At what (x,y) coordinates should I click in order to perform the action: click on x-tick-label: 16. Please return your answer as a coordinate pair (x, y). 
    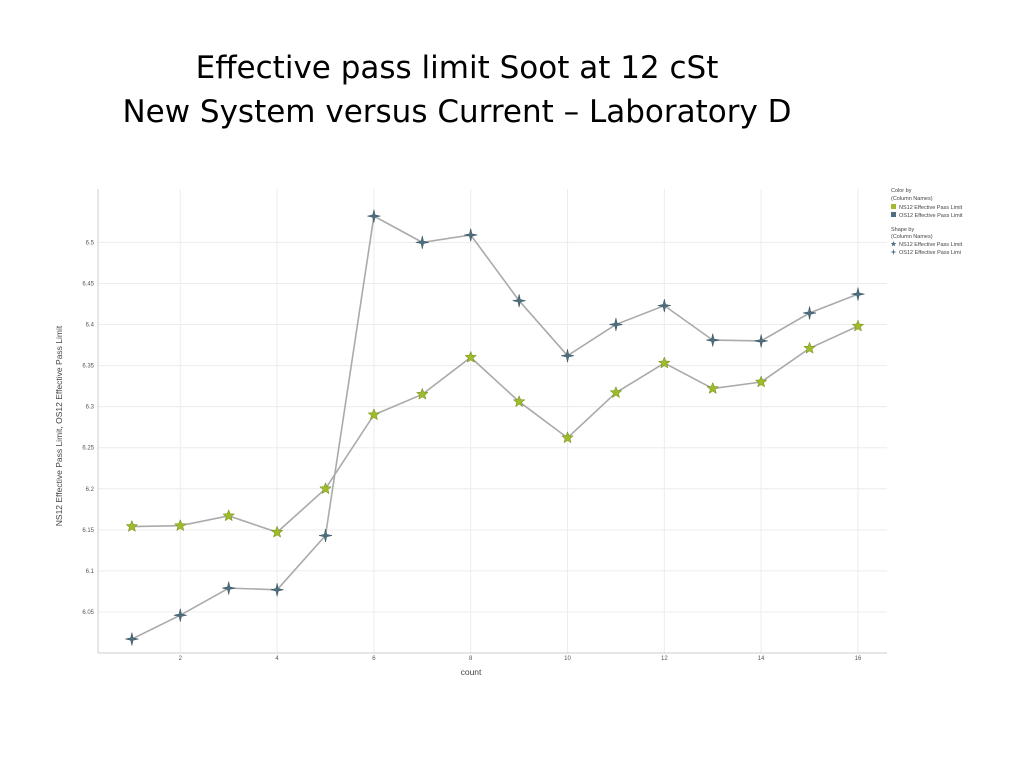
    Looking at the image, I should click on (858, 659).